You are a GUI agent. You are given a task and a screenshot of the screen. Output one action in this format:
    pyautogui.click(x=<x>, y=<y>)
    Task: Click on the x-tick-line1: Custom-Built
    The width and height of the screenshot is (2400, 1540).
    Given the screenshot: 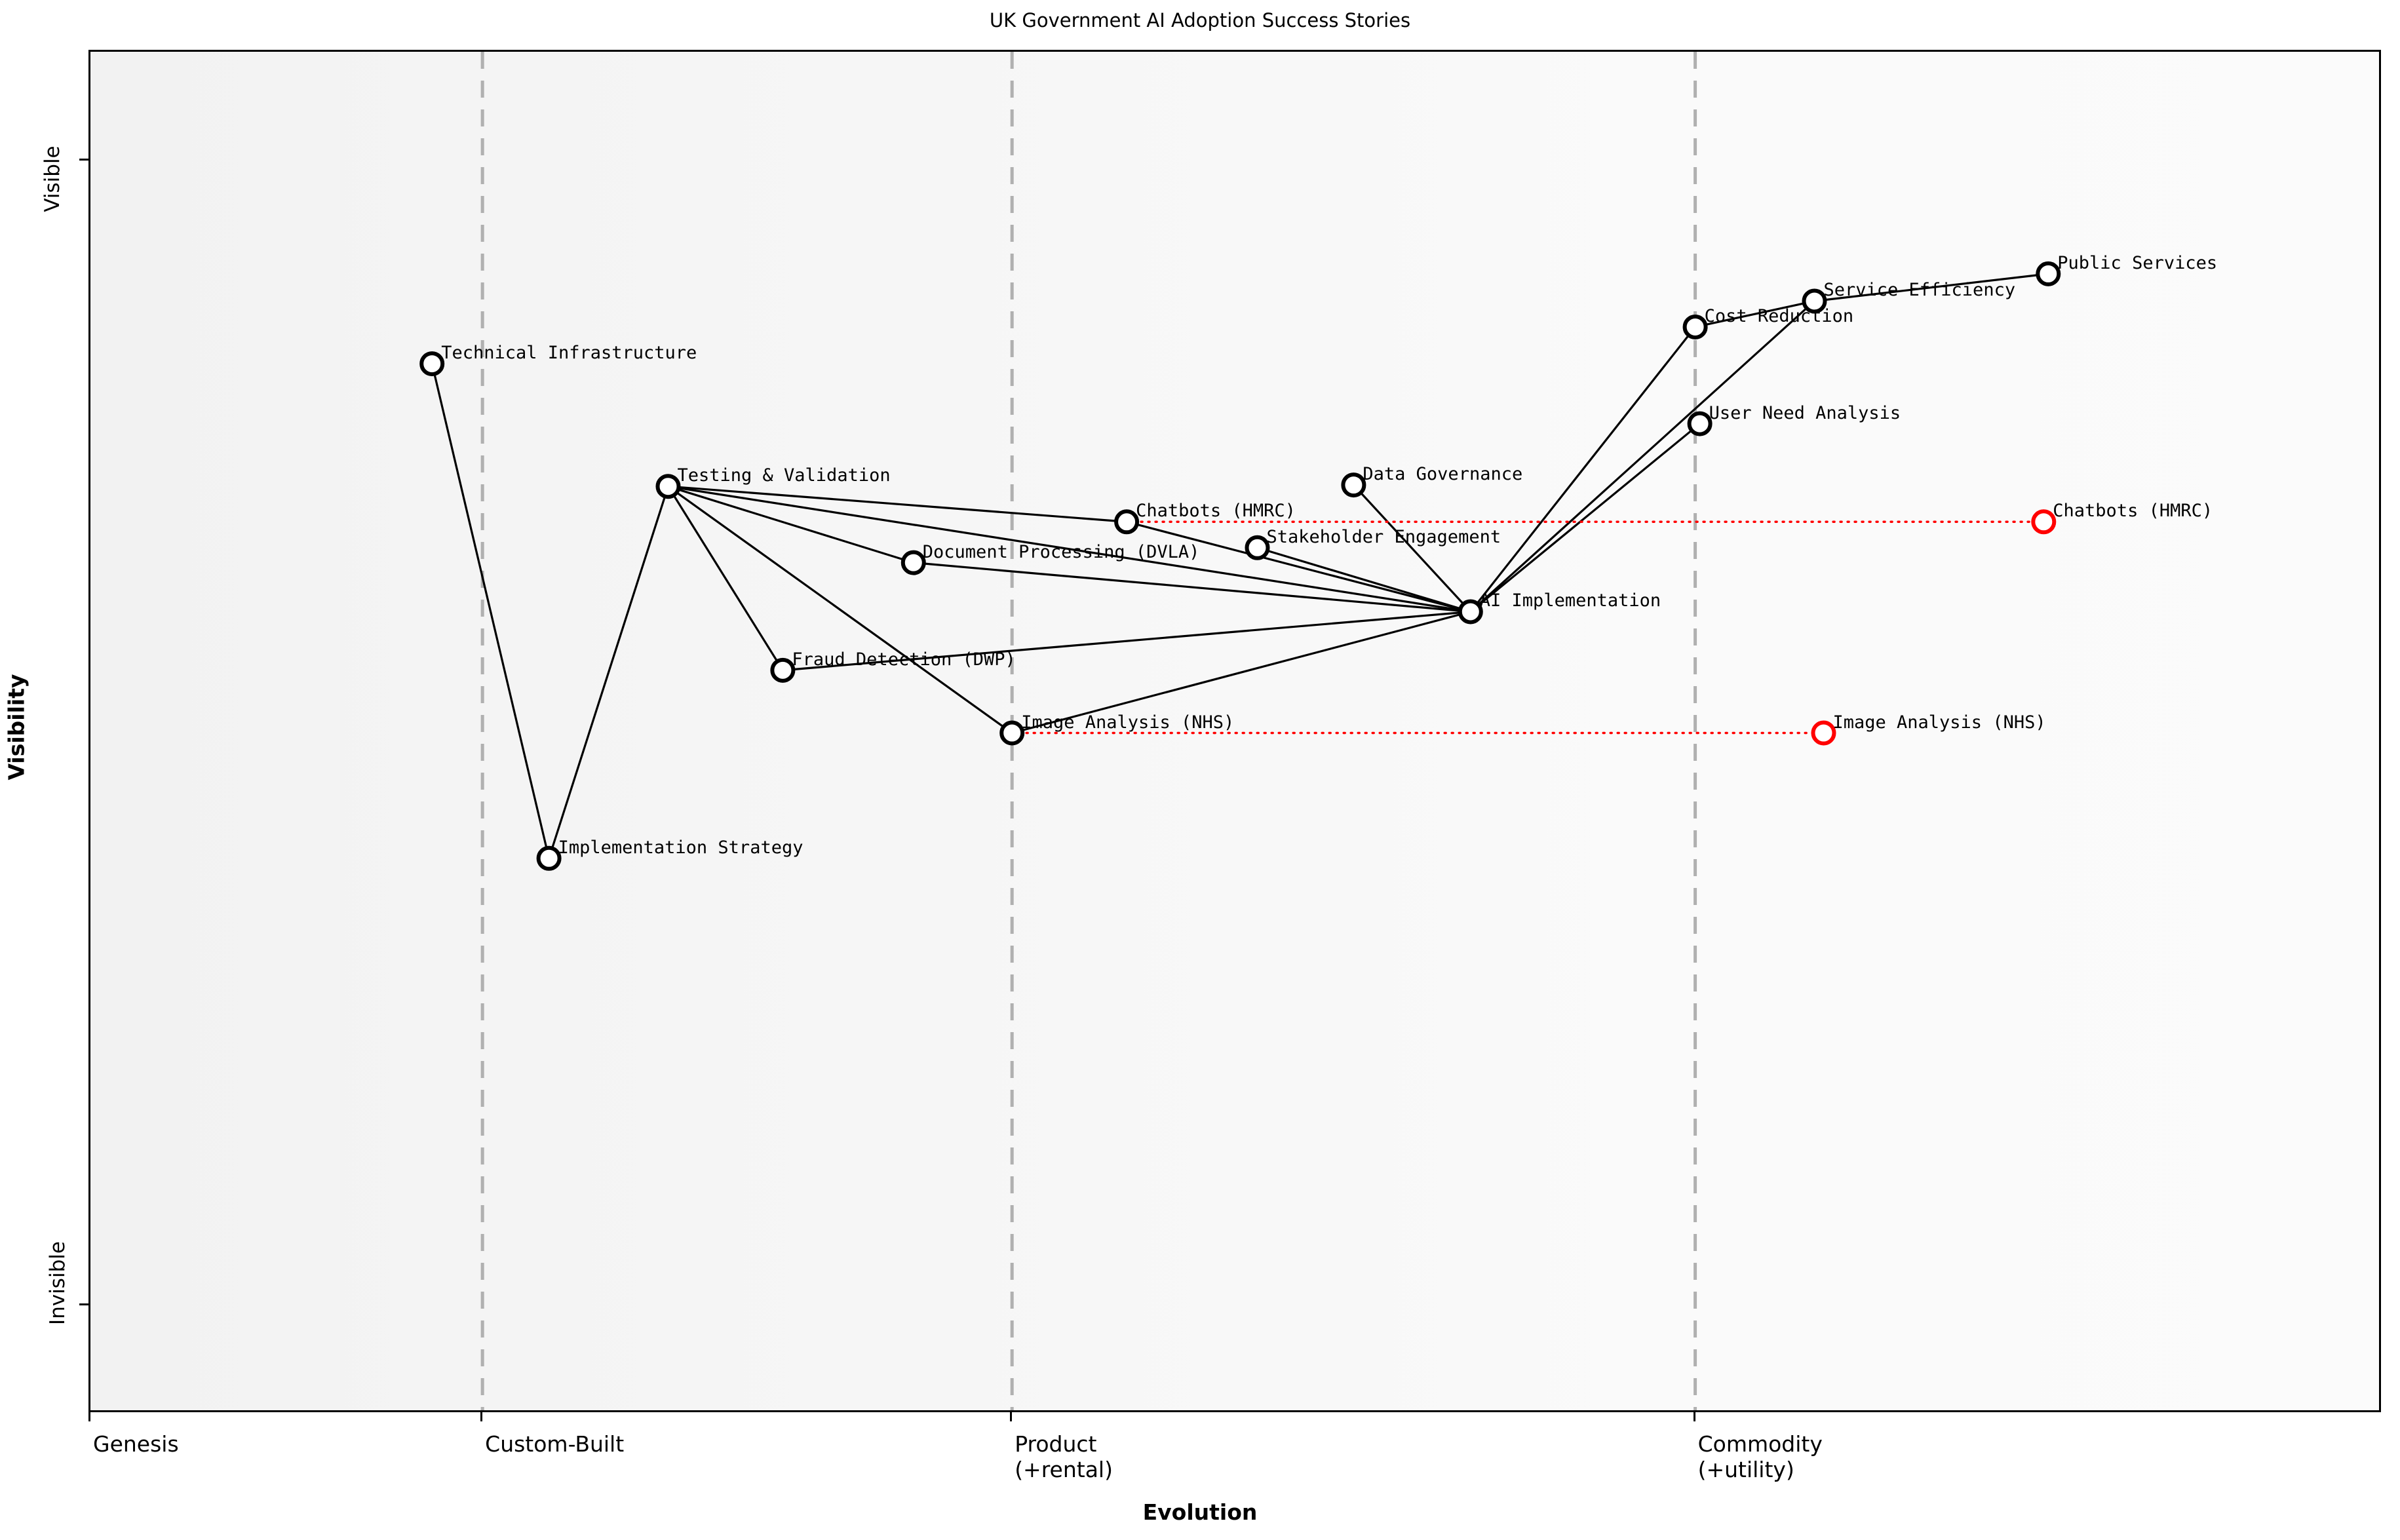 What is the action you would take?
    pyautogui.click(x=555, y=1444)
    